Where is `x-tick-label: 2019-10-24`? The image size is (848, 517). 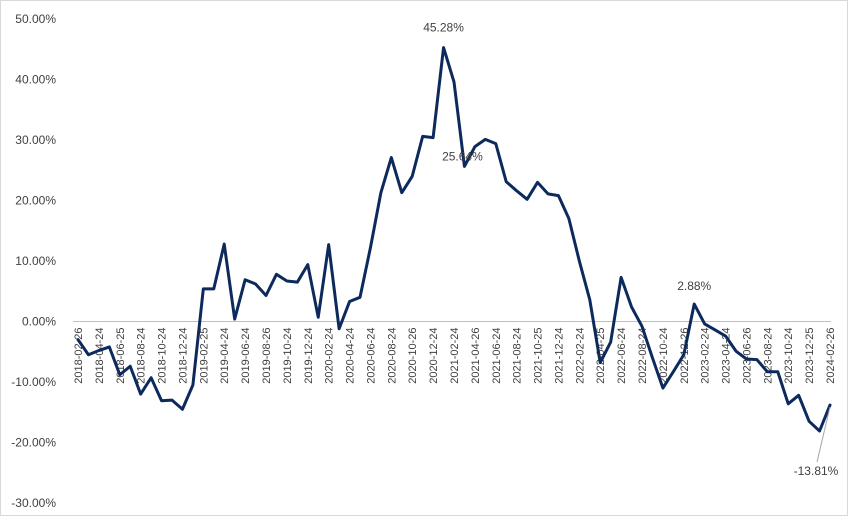 x-tick-label: 2019-10-24 is located at coordinates (288, 356).